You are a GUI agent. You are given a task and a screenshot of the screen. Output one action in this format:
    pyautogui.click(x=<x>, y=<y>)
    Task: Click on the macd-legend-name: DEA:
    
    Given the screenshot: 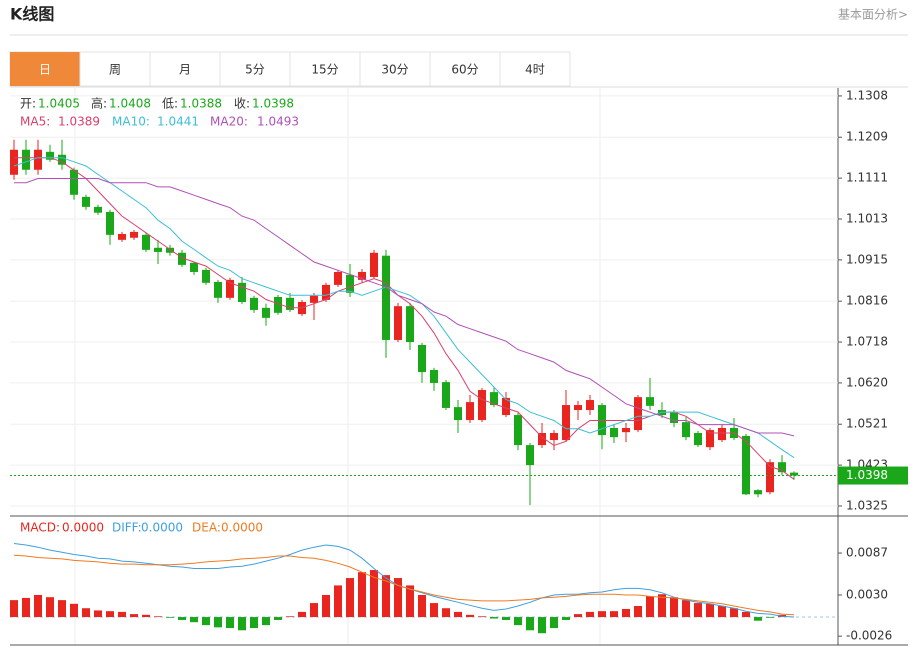 What is the action you would take?
    pyautogui.click(x=206, y=528)
    